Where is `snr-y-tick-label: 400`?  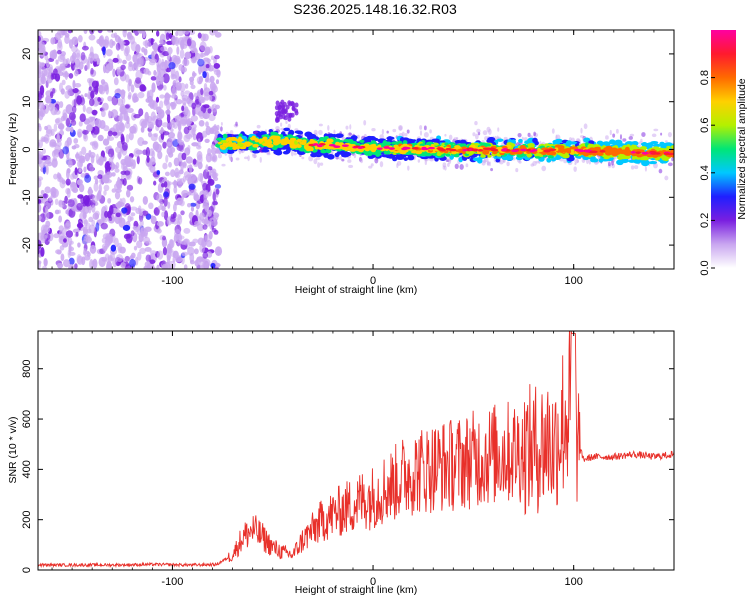
snr-y-tick-label: 400 is located at coordinates (27, 469).